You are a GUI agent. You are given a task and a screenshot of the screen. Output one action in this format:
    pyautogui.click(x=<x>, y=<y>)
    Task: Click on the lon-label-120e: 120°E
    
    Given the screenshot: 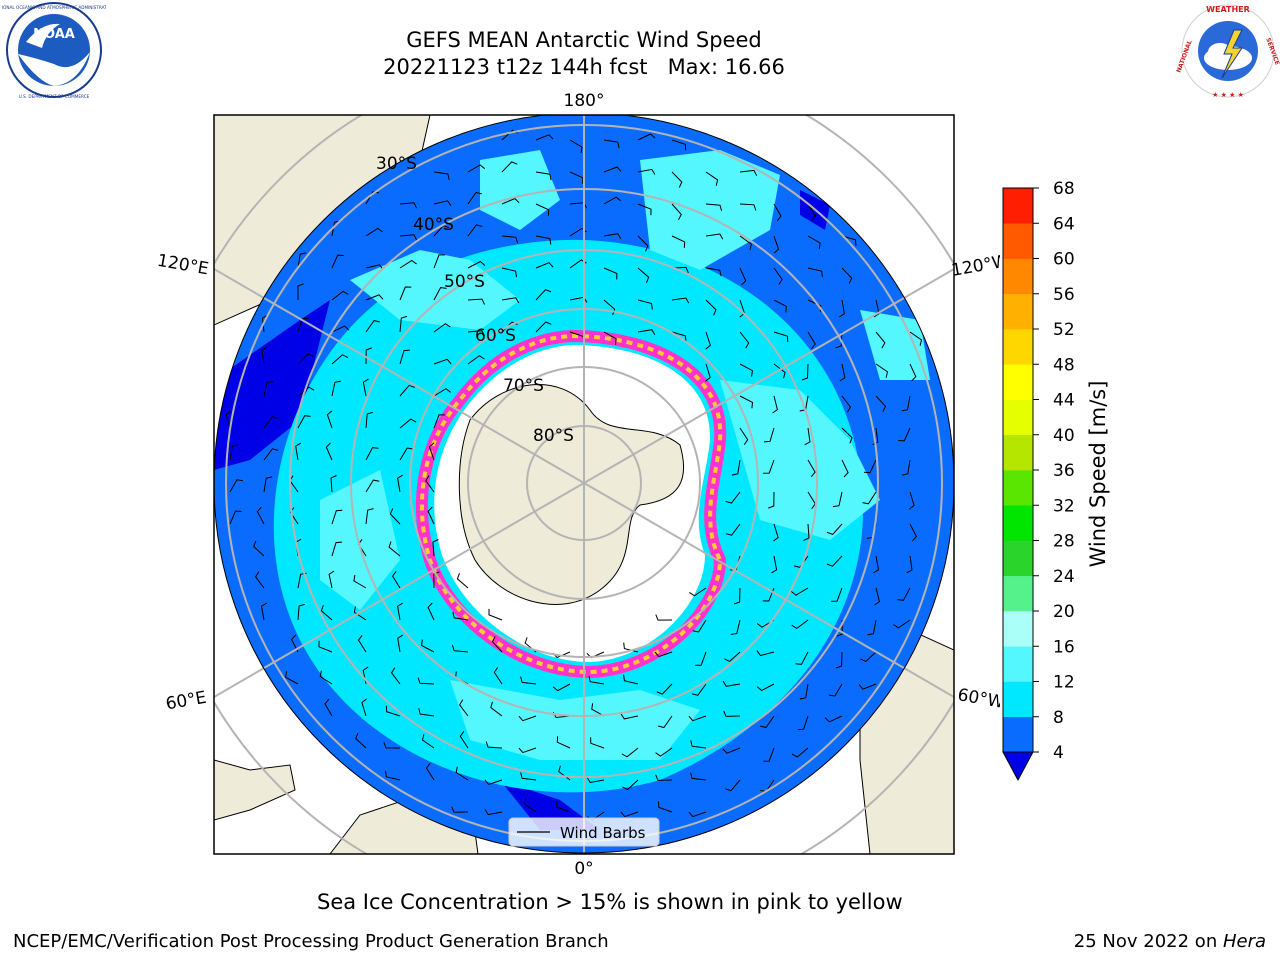 What is the action you would take?
    pyautogui.click(x=183, y=265)
    